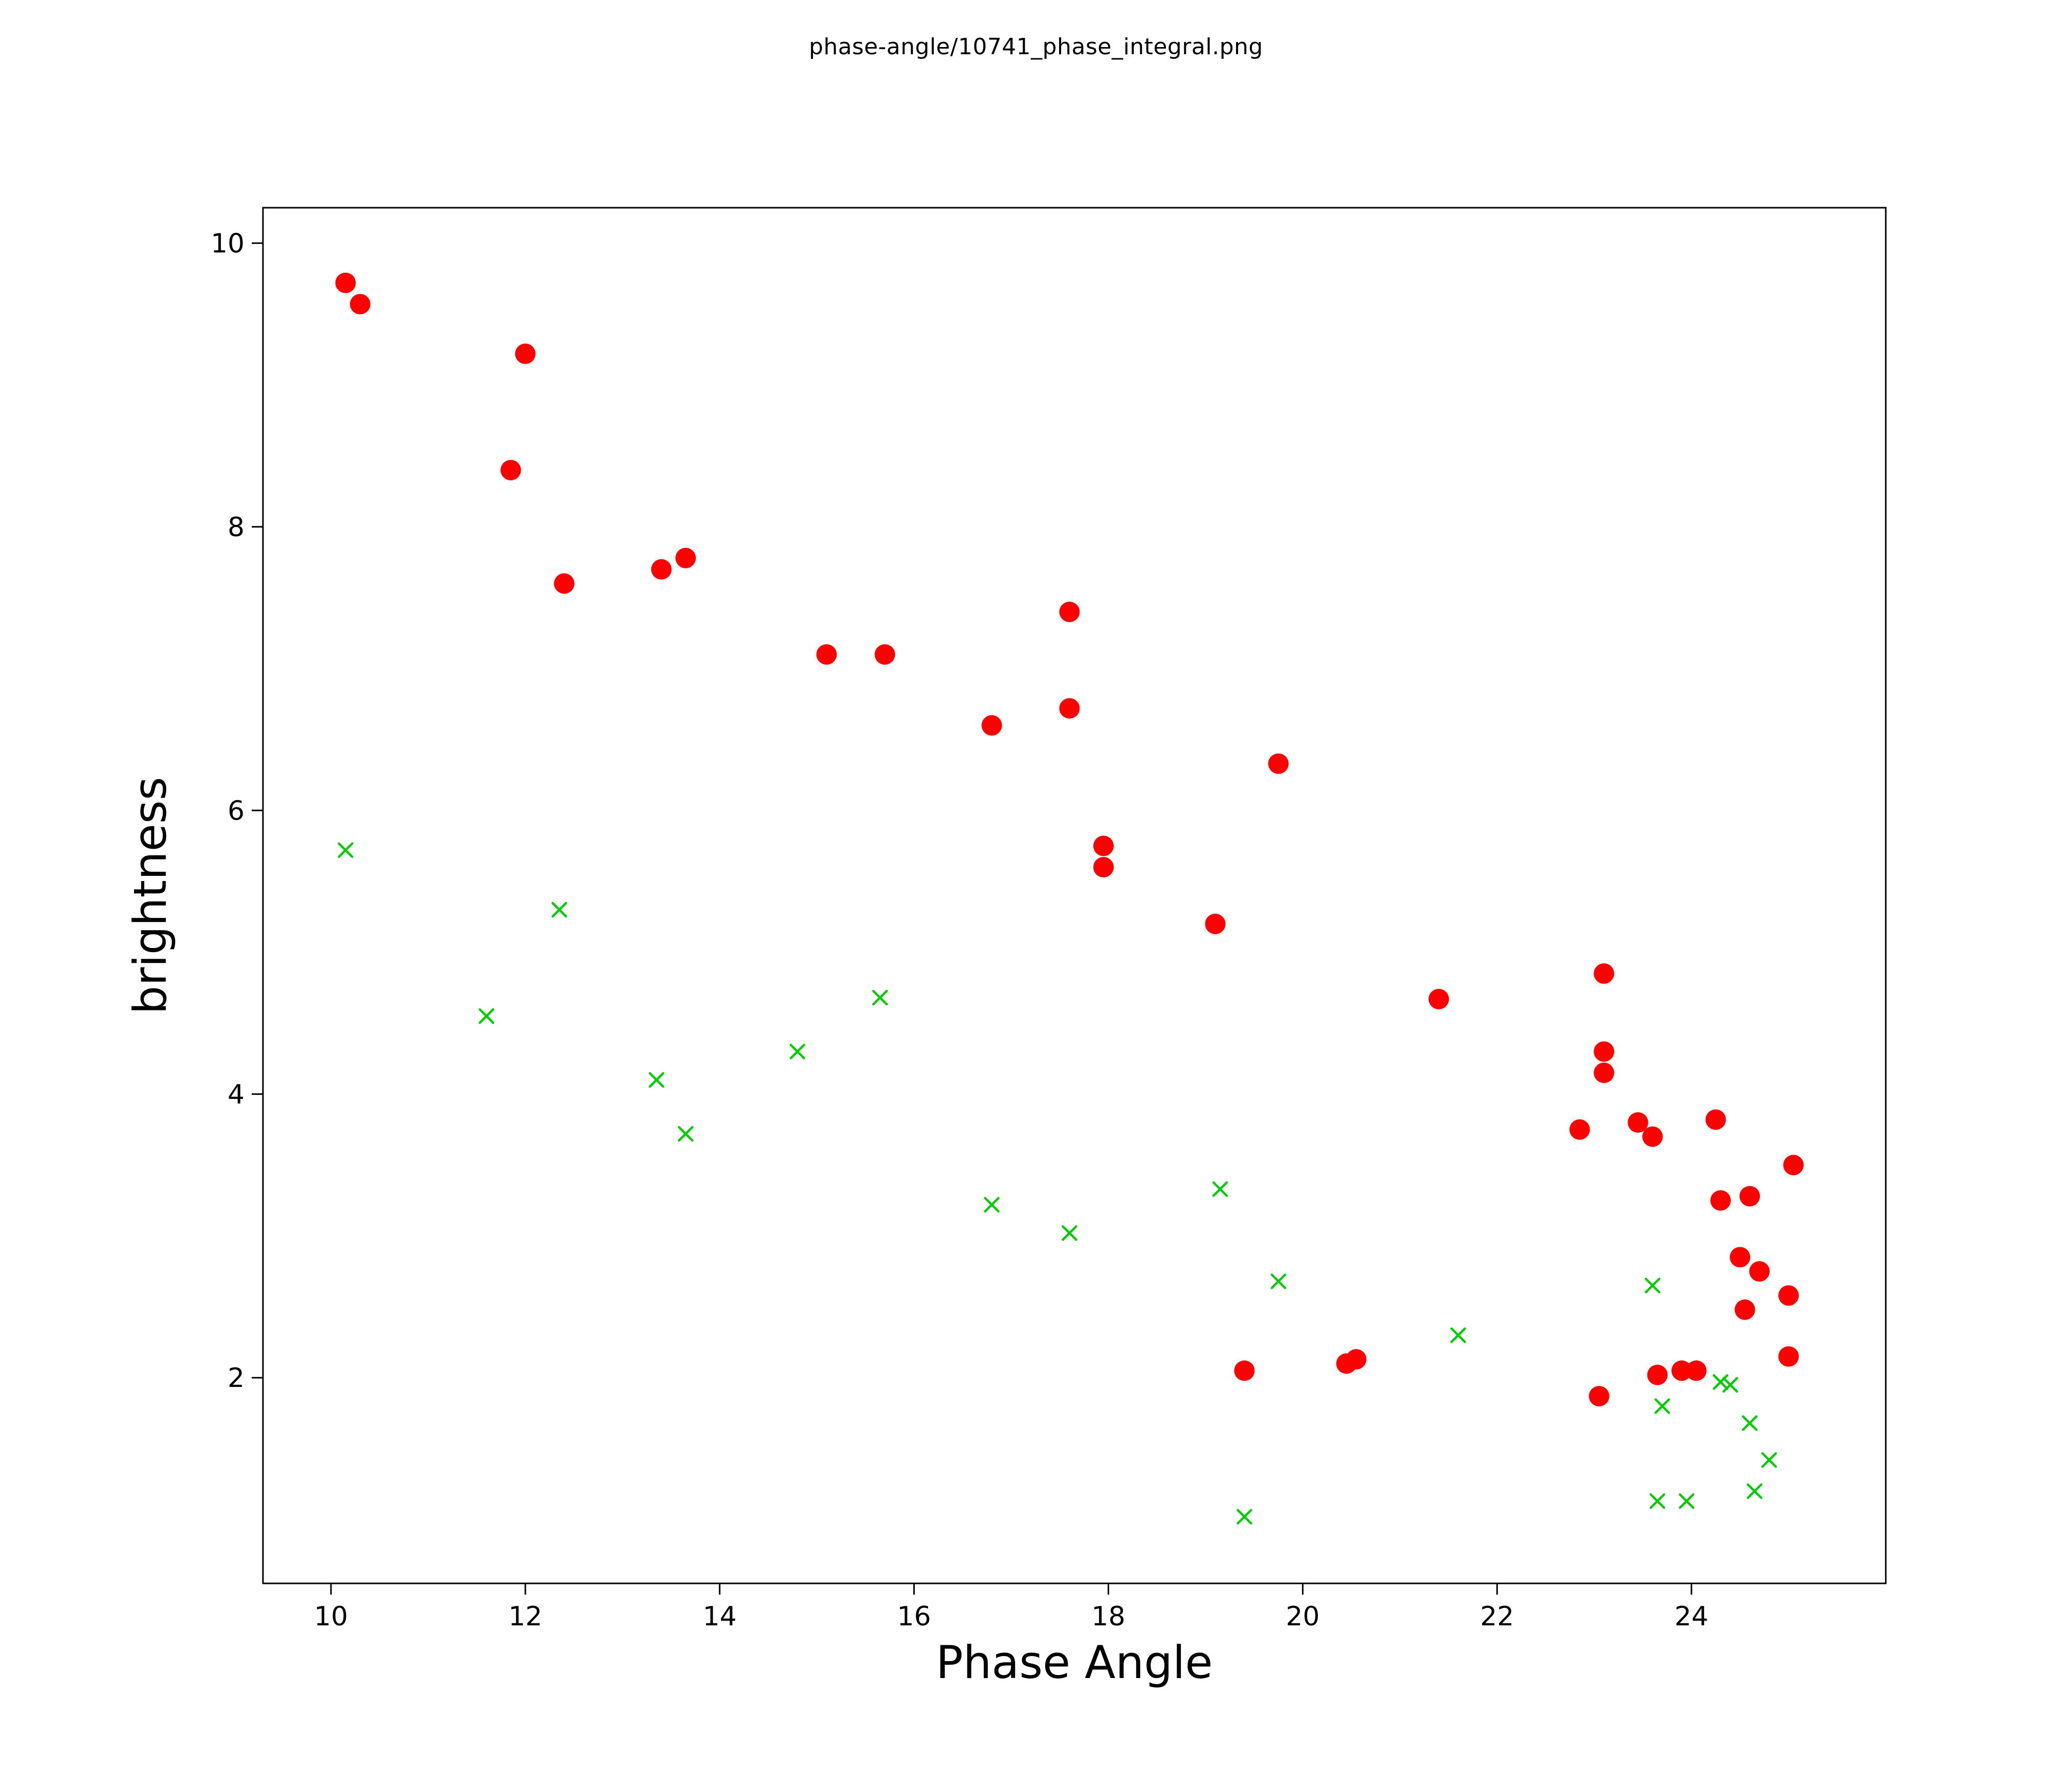 The width and height of the screenshot is (2072, 1765). I want to click on x-tick-label: 20, so click(1302, 1616).